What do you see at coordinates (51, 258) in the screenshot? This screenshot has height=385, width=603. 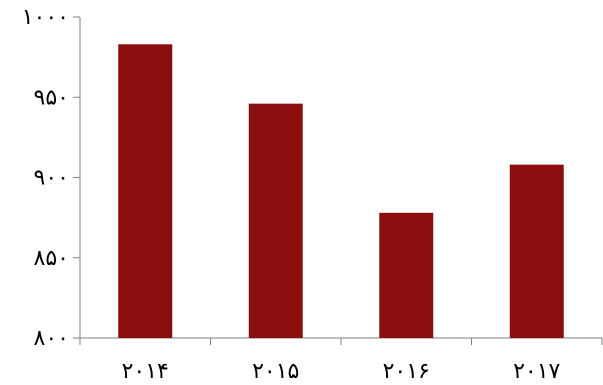 I see `y-tick-label: ۸۵۰` at bounding box center [51, 258].